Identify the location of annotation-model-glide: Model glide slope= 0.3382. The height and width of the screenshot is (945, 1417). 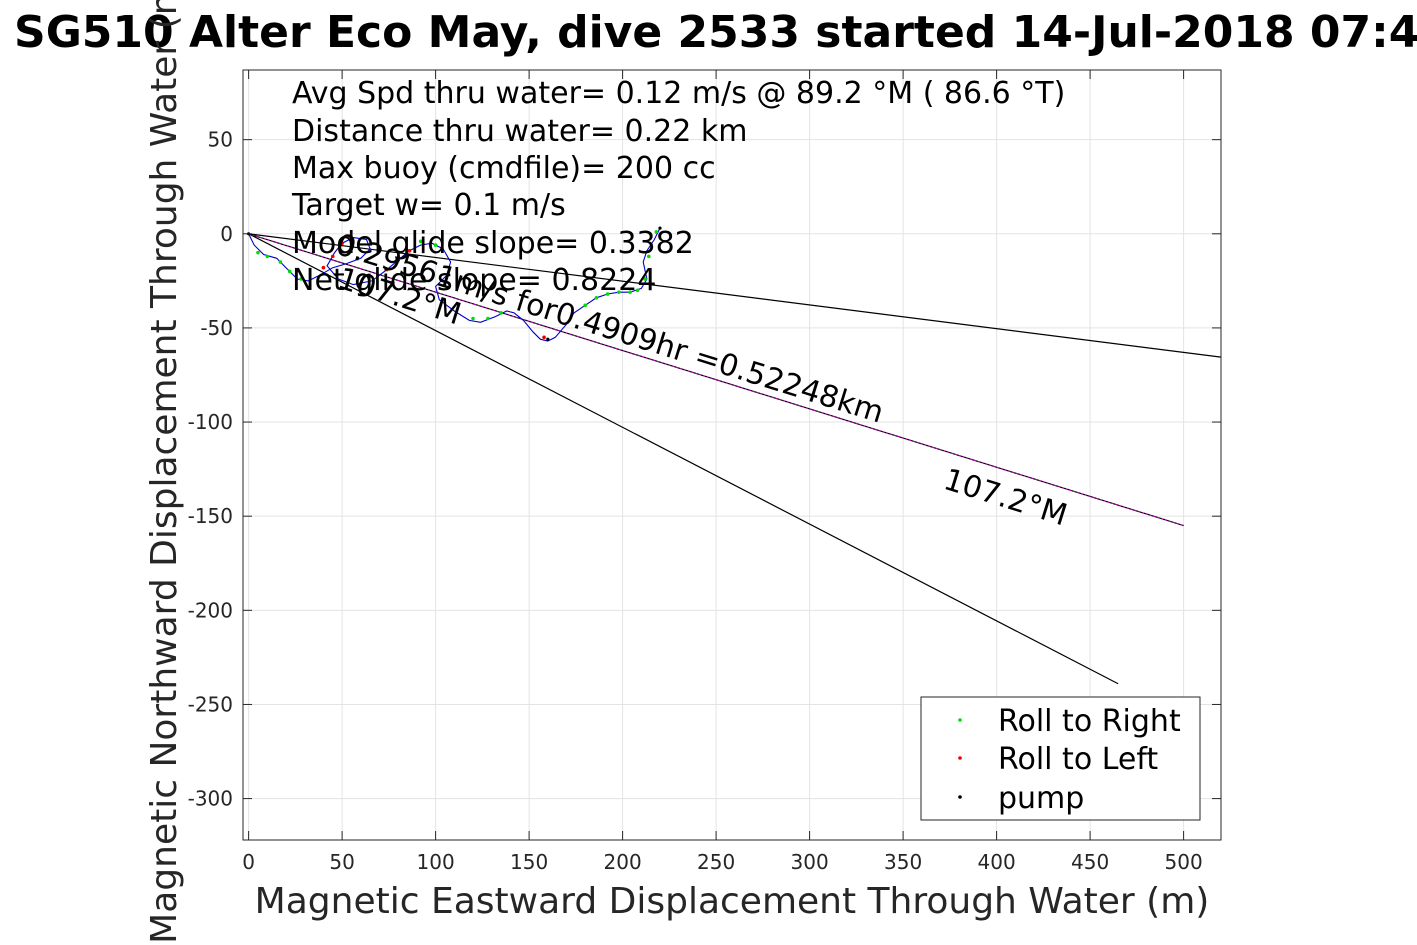
(493, 243).